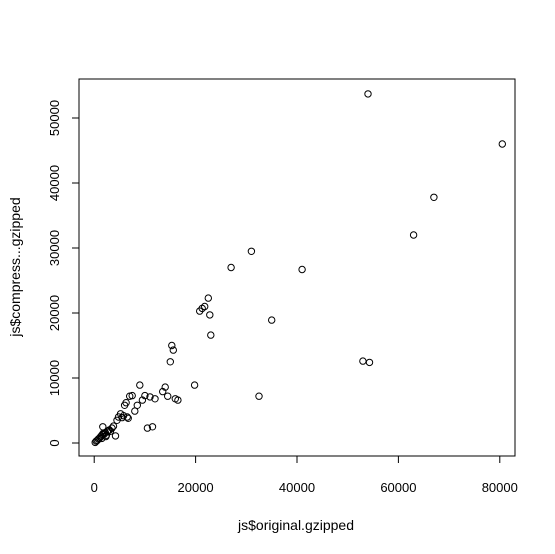  Describe the element at coordinates (54, 248) in the screenshot. I see `y-tick-label: 30000` at that location.